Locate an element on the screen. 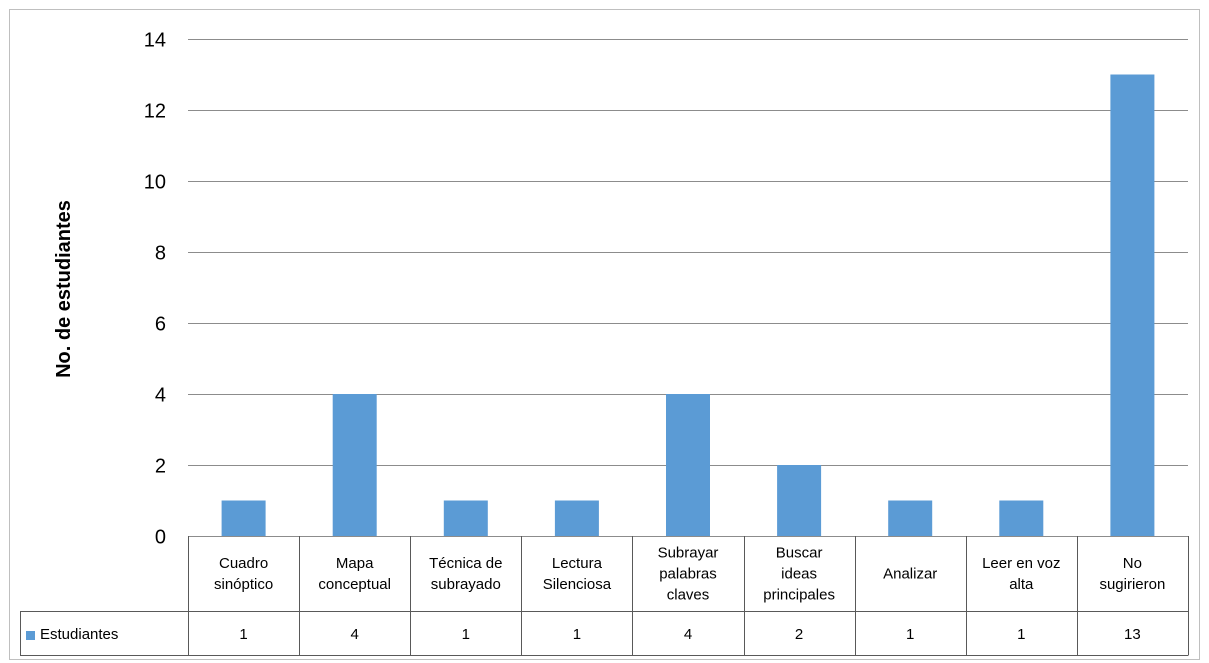 The width and height of the screenshot is (1209, 663). y-tick-label: 0 is located at coordinates (160, 538).